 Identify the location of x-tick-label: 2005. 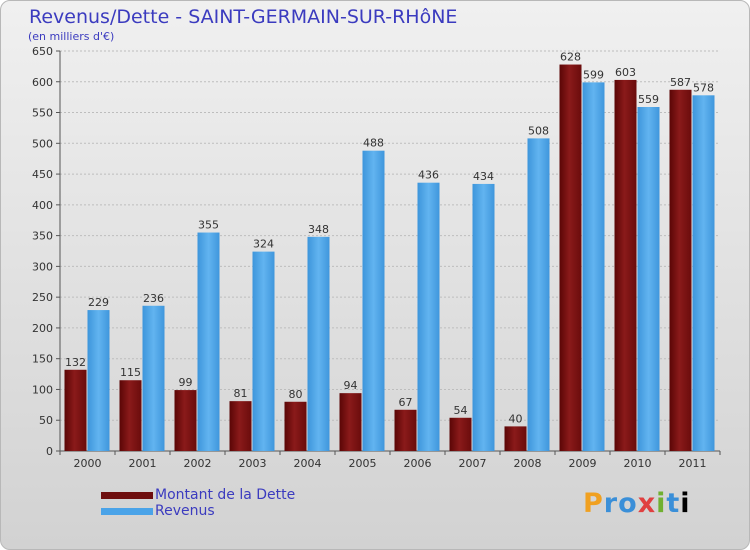
(363, 463).